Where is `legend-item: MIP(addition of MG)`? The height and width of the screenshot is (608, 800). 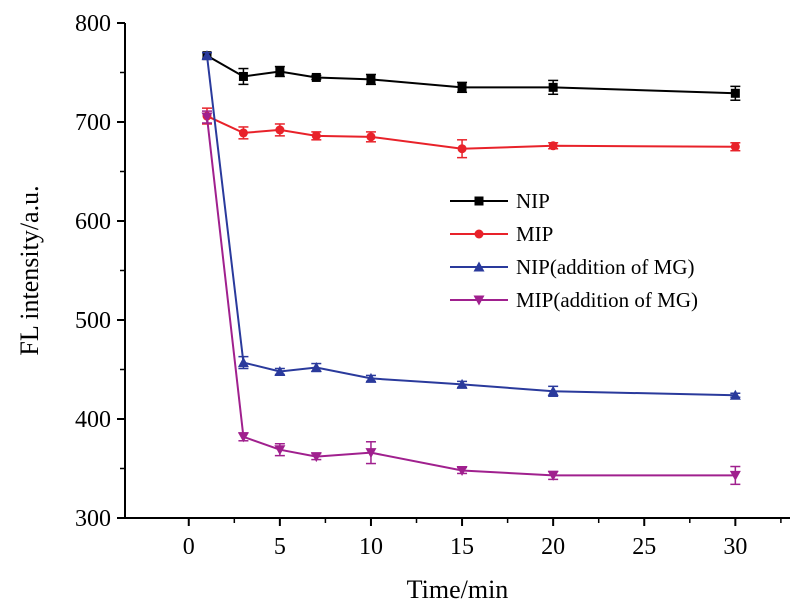 legend-item: MIP(addition of MG) is located at coordinates (574, 300).